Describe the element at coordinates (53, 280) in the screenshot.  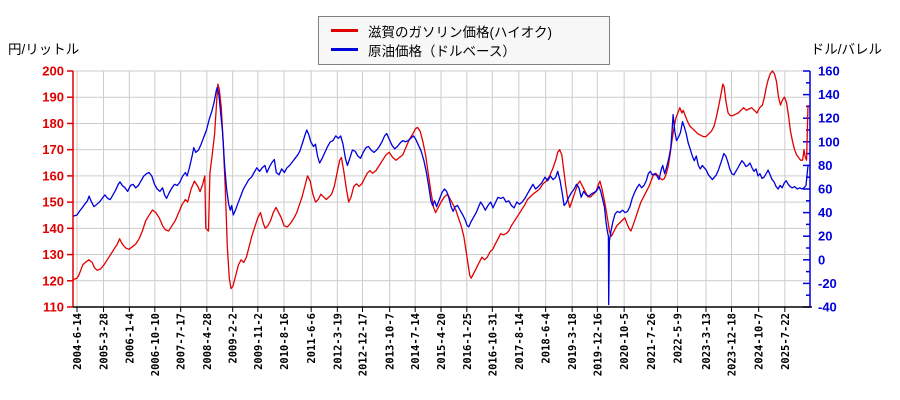
I see `left-axis-tick-label: 120` at that location.